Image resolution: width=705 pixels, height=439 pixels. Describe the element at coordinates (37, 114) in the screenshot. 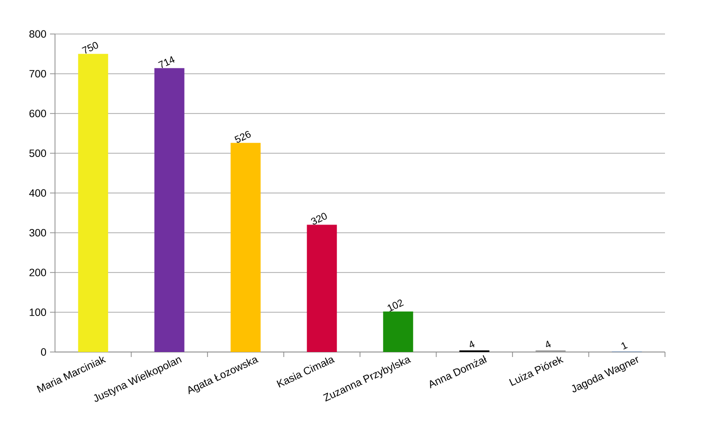

I see `y-tick-label: 600` at that location.